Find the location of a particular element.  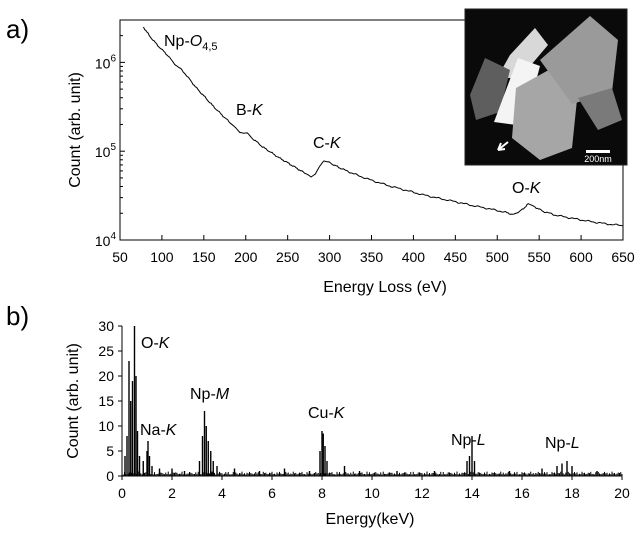

annotation-cu-k: Cu-K is located at coordinates (327, 413).